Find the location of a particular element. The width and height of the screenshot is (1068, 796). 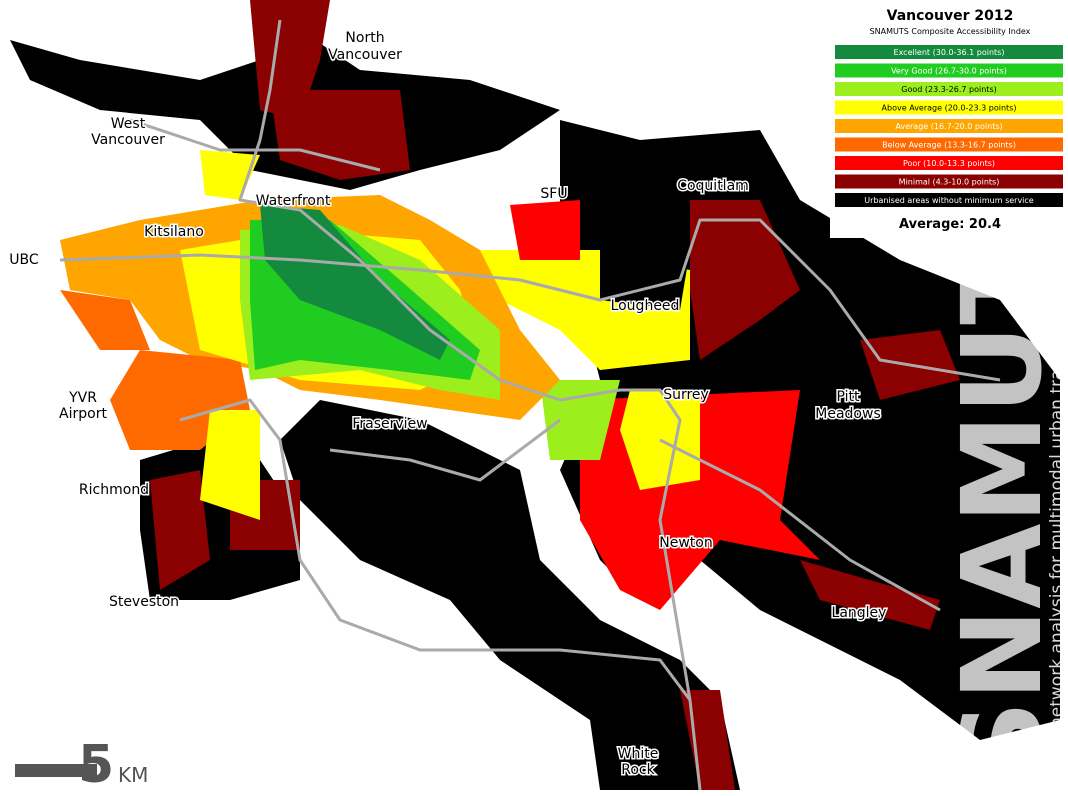

place-label: Lougheed is located at coordinates (645, 306).